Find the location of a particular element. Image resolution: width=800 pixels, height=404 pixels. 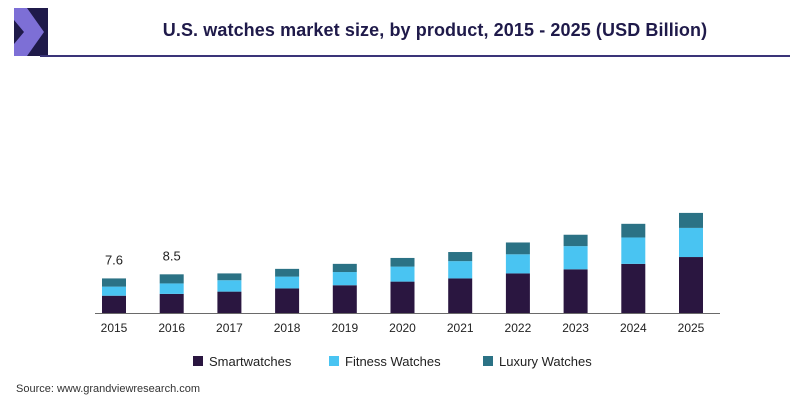

x-tick-label-2017: 2017 is located at coordinates (229, 328).